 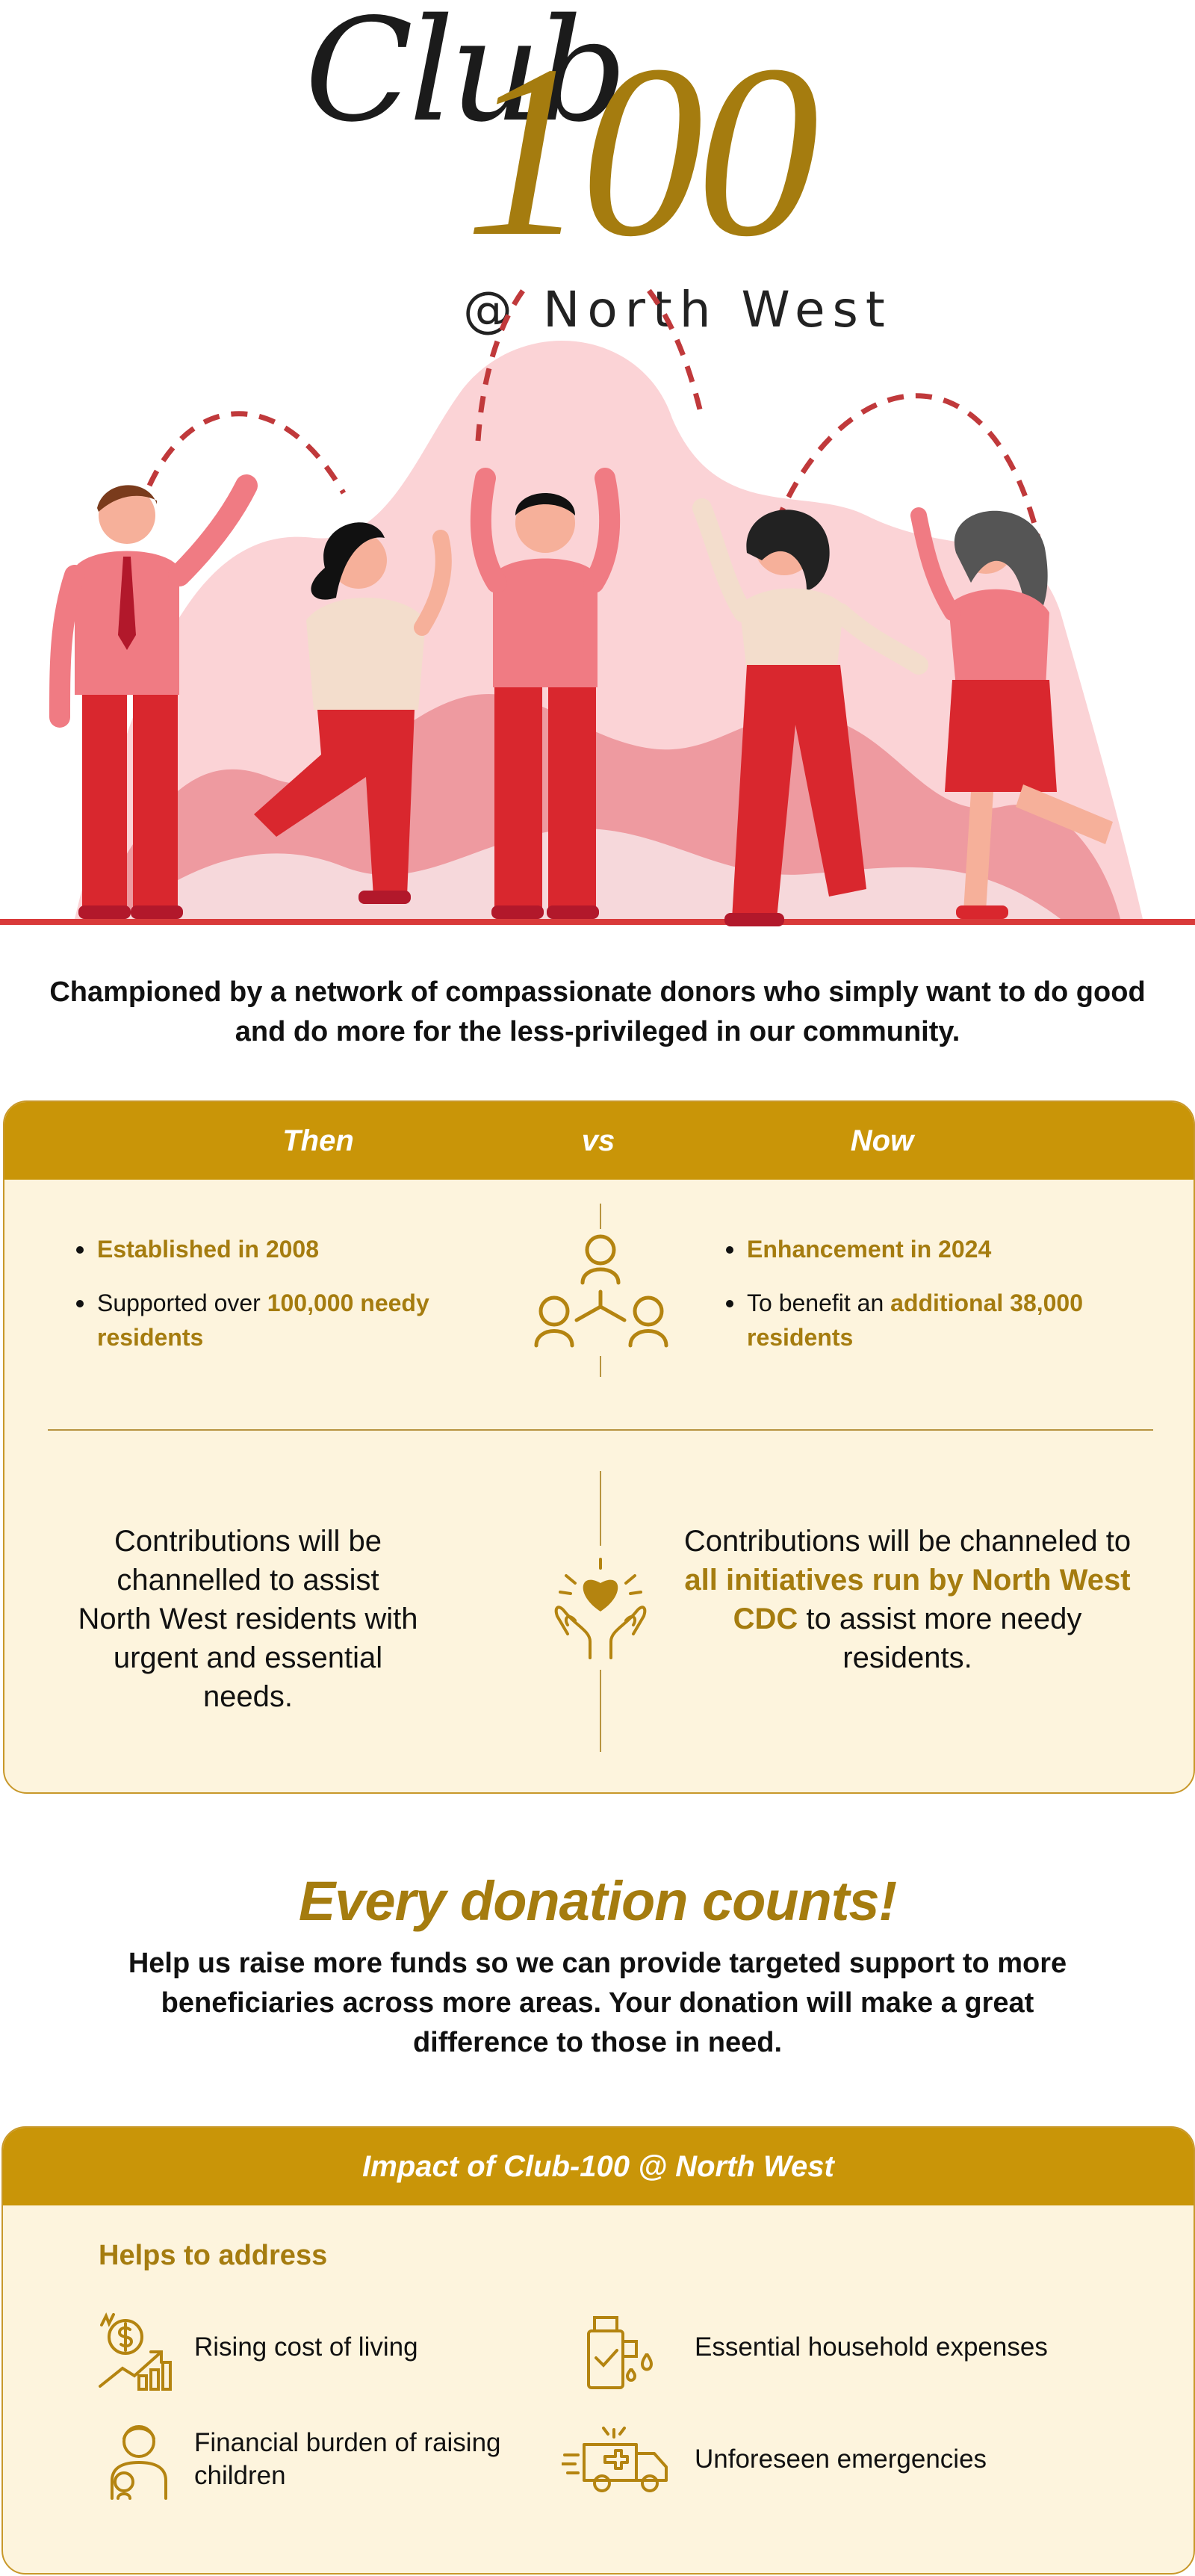 What do you see at coordinates (213, 2255) in the screenshot?
I see `helps-heading: Helps to address` at bounding box center [213, 2255].